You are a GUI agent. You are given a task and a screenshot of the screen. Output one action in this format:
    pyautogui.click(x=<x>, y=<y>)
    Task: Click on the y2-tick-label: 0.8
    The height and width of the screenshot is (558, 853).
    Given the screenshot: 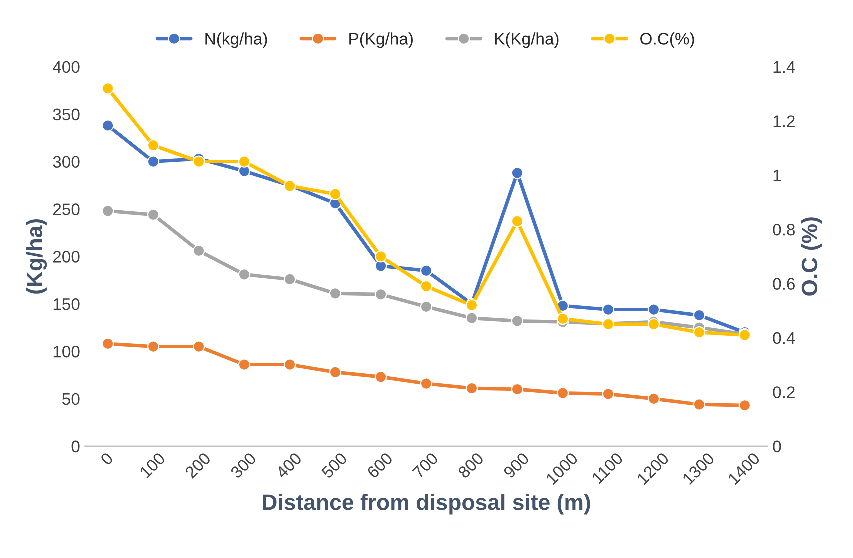 What is the action you would take?
    pyautogui.click(x=784, y=230)
    